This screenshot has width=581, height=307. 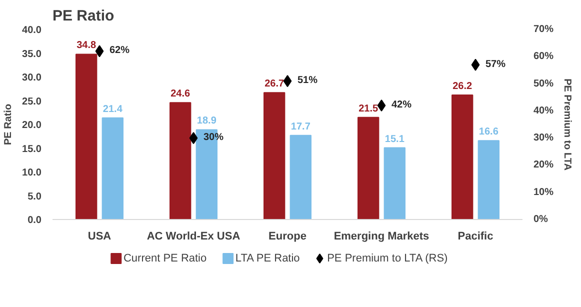 I want to click on x-tick-label: Emerging Markets, so click(x=382, y=236).